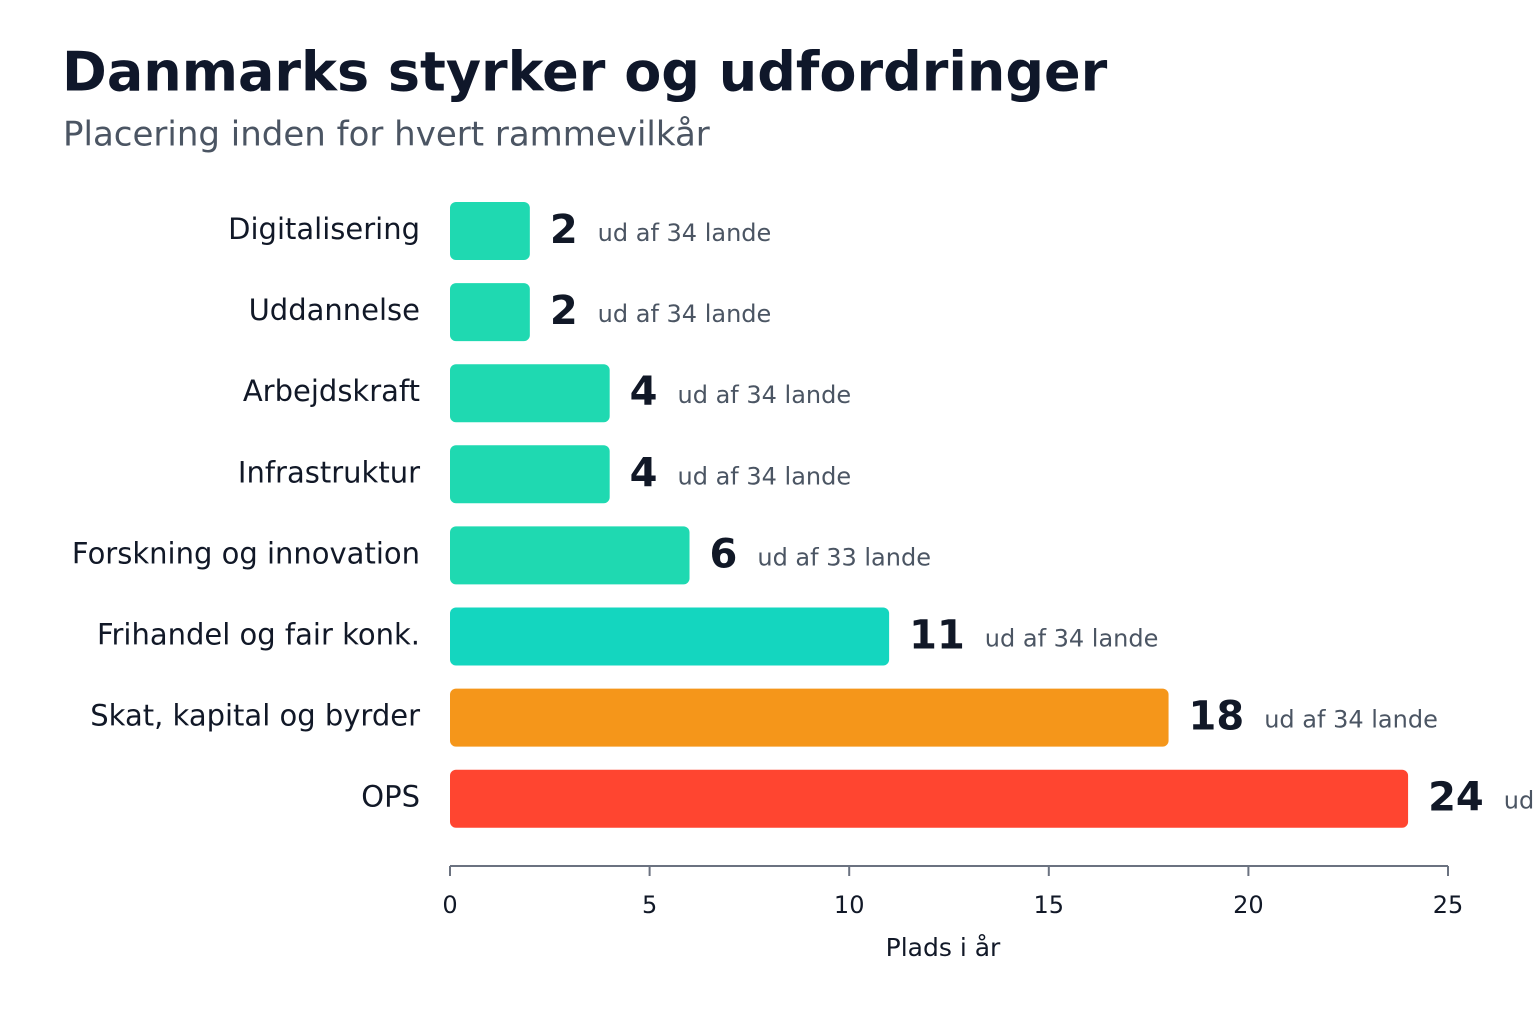 This screenshot has height=1024, width=1536. Describe the element at coordinates (724, 554) in the screenshot. I see `value-label: 6` at that location.